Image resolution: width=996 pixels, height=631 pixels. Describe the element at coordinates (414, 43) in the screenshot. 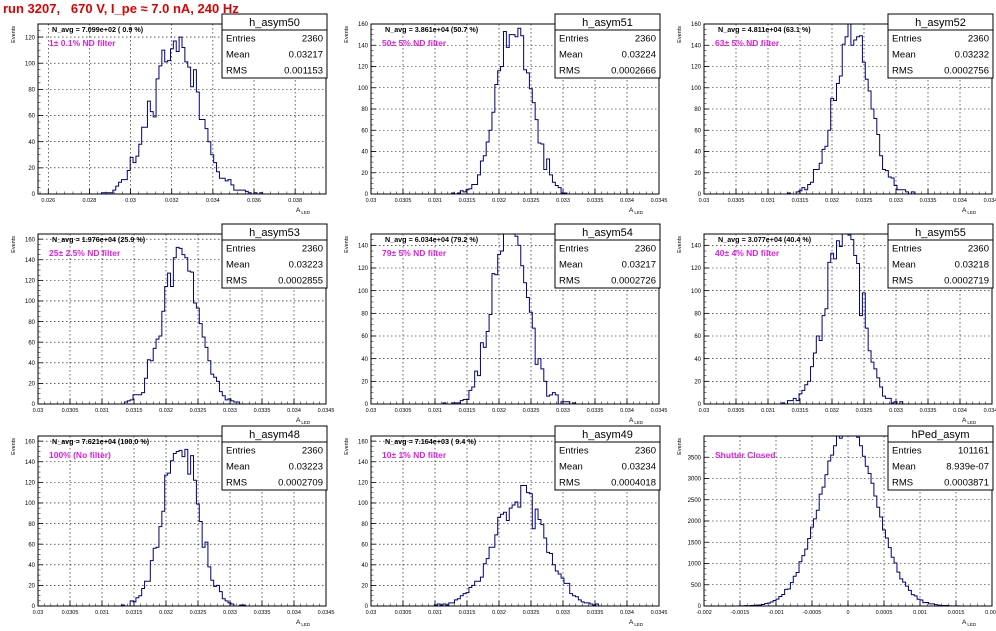

I see `filter-label: 50± 5% ND filter` at that location.